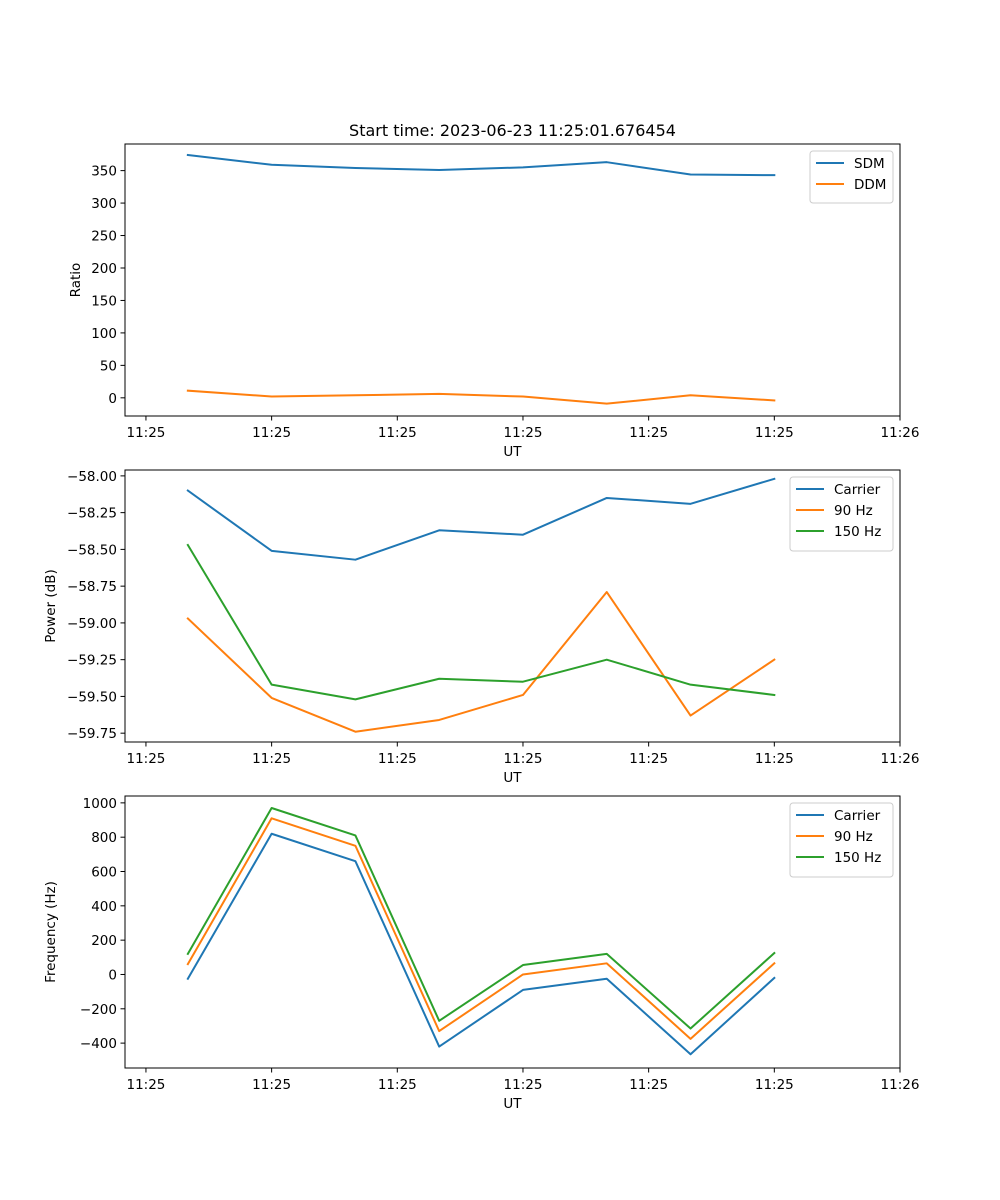  Describe the element at coordinates (92, 550) in the screenshot. I see `y-tick-label: −58.50` at that location.